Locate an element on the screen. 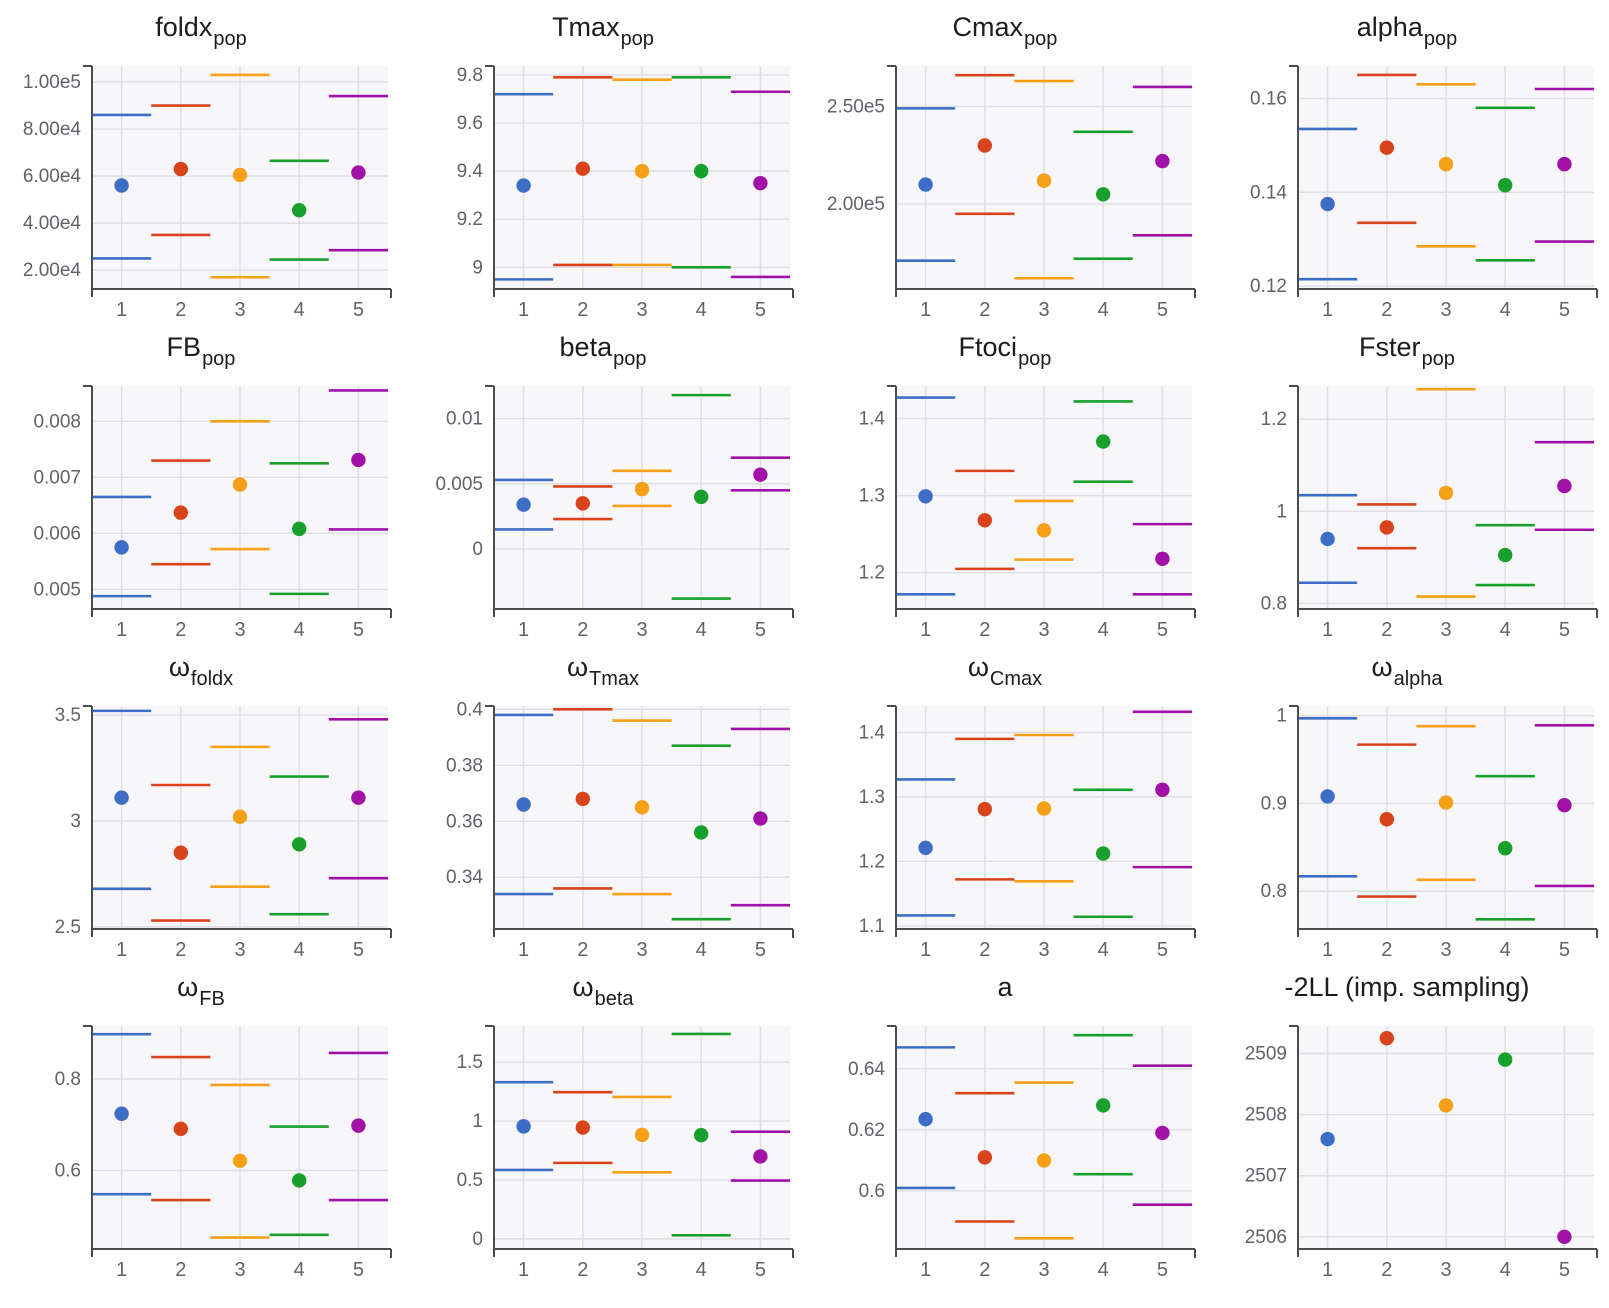 The height and width of the screenshot is (1308, 1609). subplot-omega_Cmax: ωCmax 1.1 1.2 1.3 1.4 1 2 3 4 5 is located at coordinates (1005, 800).